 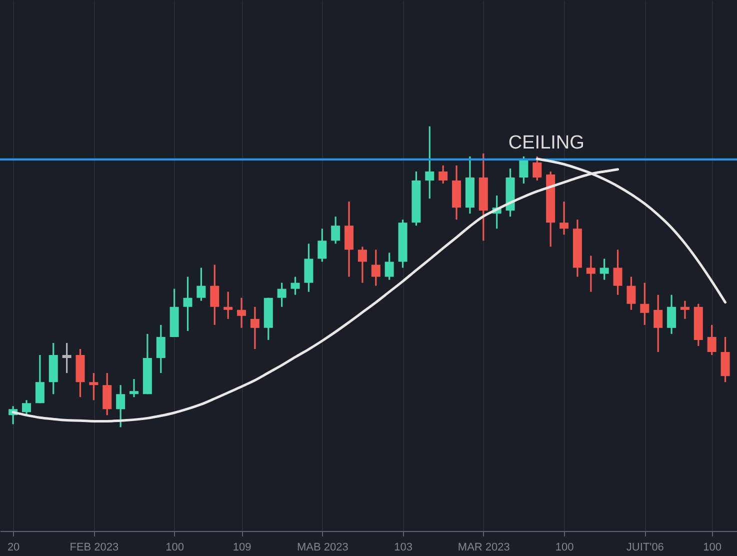 What do you see at coordinates (94, 548) in the screenshot?
I see `x-tick-label: FEB 2023` at bounding box center [94, 548].